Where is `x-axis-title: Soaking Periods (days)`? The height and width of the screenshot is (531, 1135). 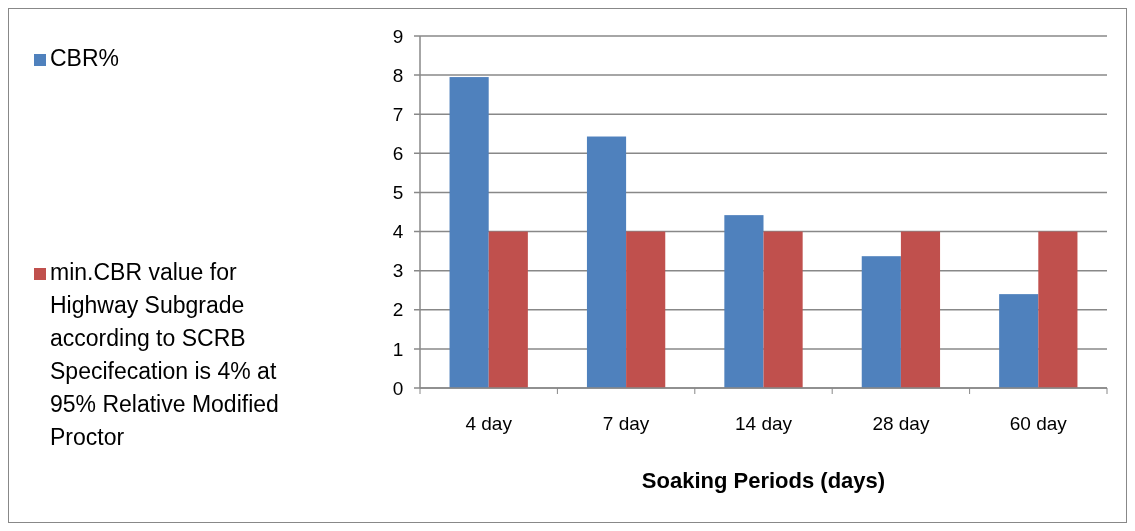 x-axis-title: Soaking Periods (days) is located at coordinates (763, 480).